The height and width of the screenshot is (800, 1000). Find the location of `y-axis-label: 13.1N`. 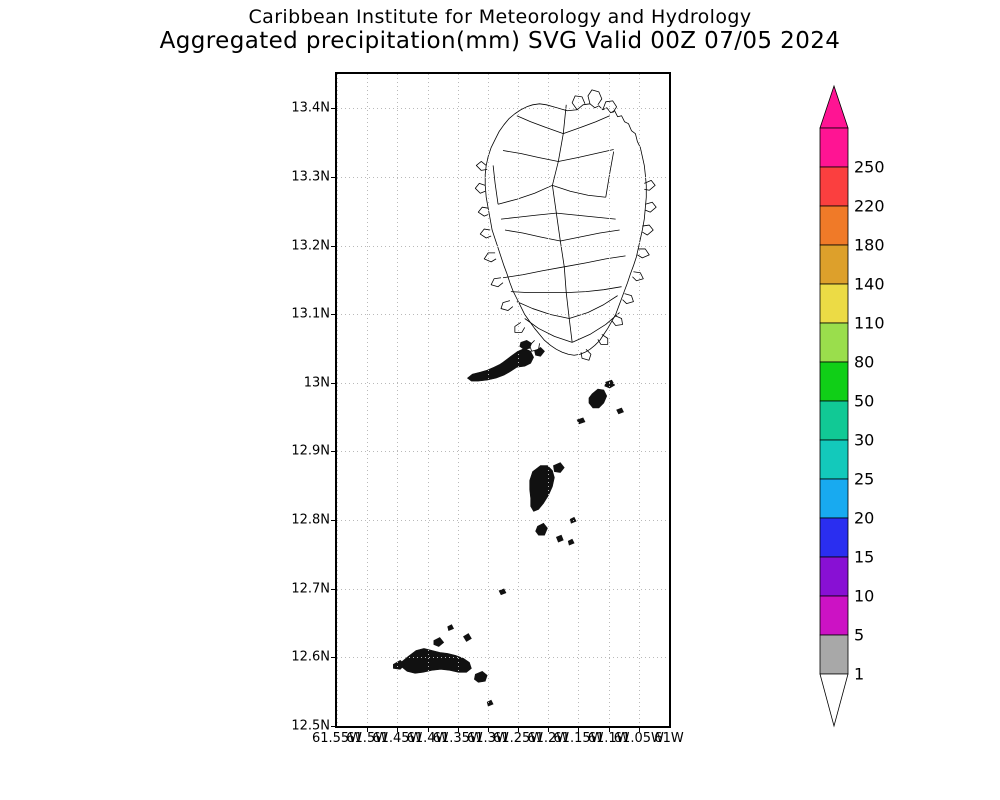

y-axis-label: 13.1N is located at coordinates (310, 314).